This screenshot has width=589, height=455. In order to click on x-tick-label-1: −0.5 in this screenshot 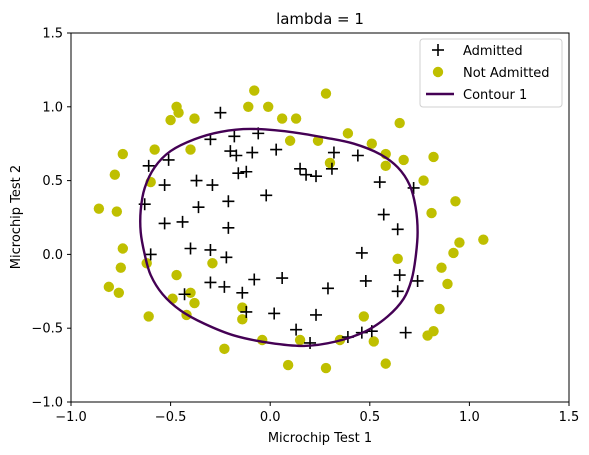, I will do `click(171, 417)`.